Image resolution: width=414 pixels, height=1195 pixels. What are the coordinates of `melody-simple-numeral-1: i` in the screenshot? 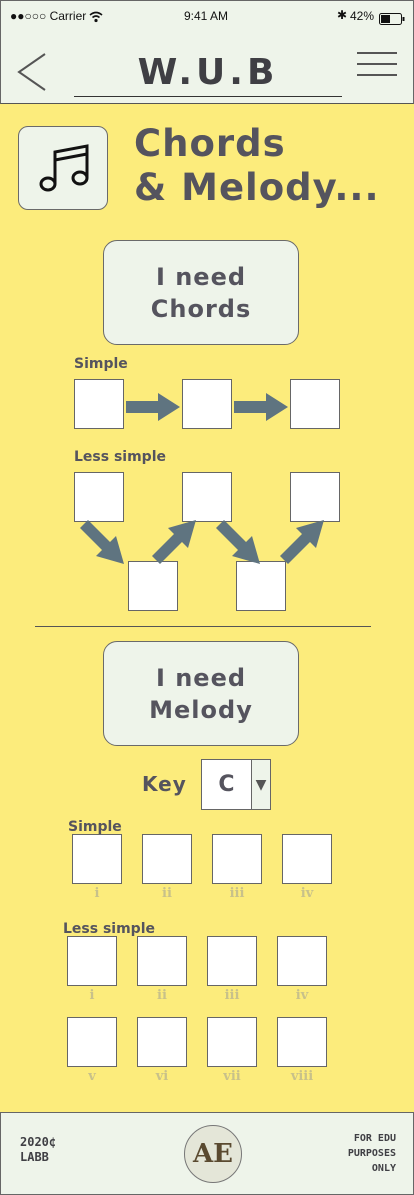 It's located at (97, 893).